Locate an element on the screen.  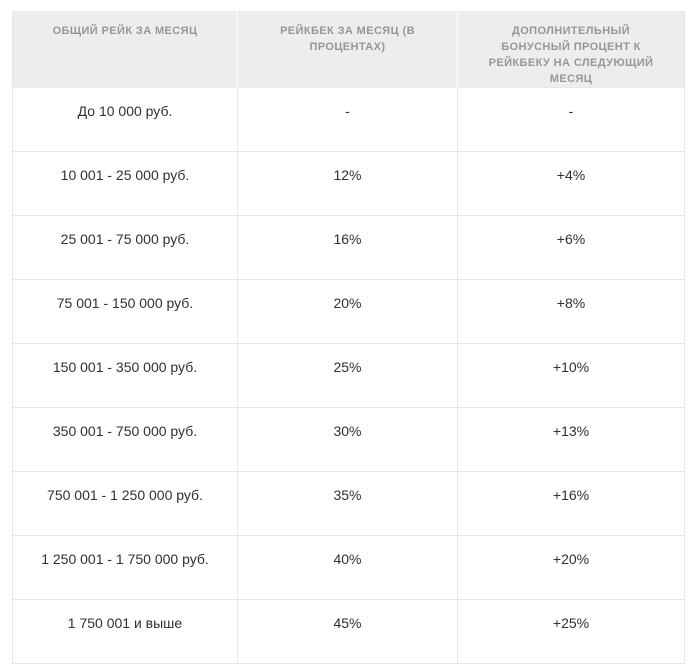
table-row: 150 001 - 350 000 руб. 25% +10% is located at coordinates (348, 375).